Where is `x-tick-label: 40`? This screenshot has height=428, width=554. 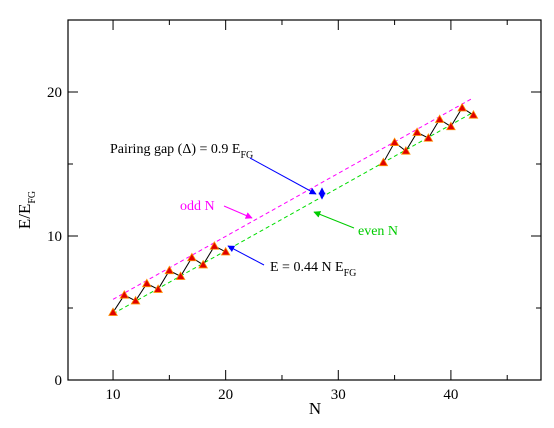
x-tick-label: 40 is located at coordinates (450, 395).